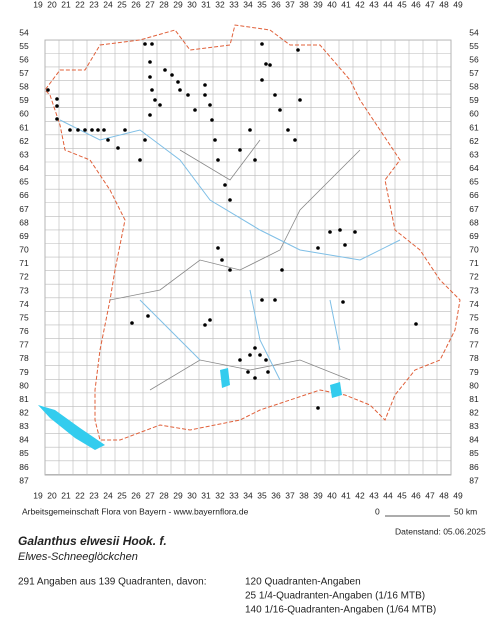 This screenshot has height=620, width=500. I want to click on row-label: 67, so click(24, 209).